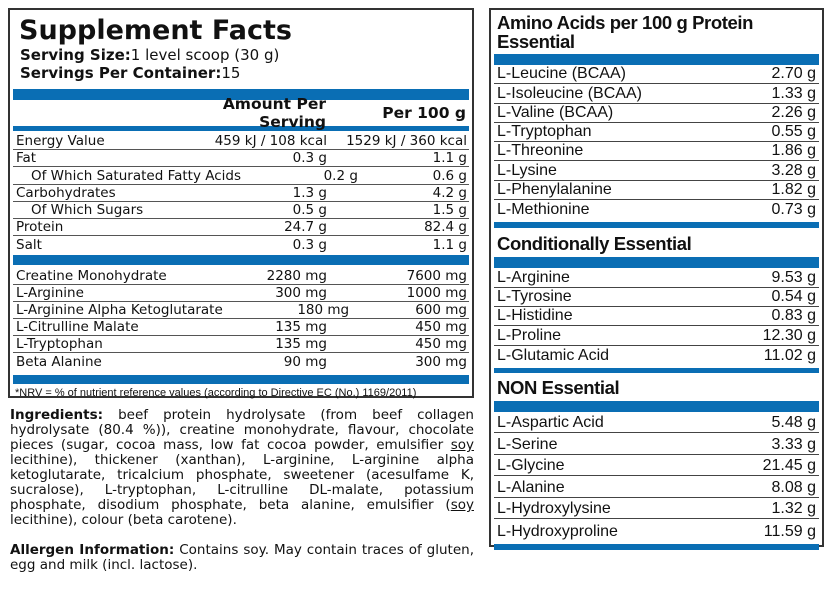 The height and width of the screenshot is (589, 834). What do you see at coordinates (529, 335) in the screenshot?
I see `amino-name: L-Proline` at bounding box center [529, 335].